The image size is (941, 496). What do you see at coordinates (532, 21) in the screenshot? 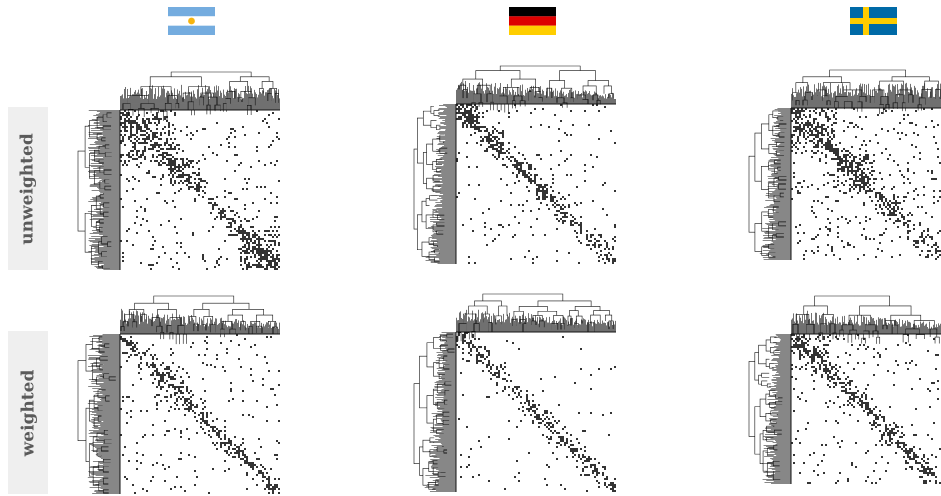
I see `germany-flag-icon` at bounding box center [532, 21].